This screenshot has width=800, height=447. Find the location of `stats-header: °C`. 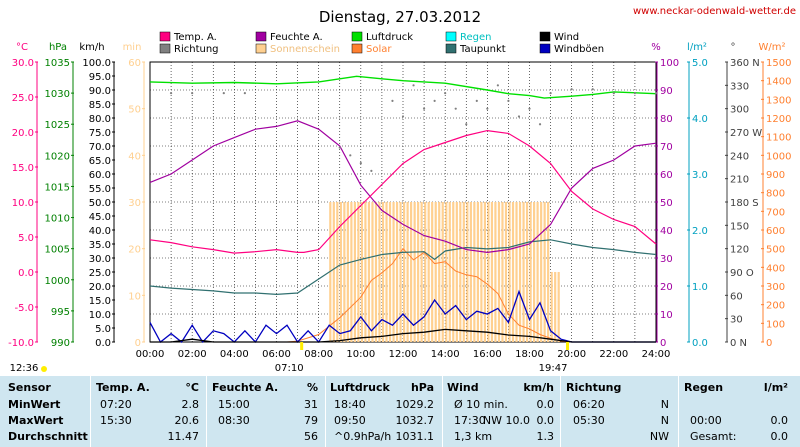

stats-header: °C is located at coordinates (192, 387).